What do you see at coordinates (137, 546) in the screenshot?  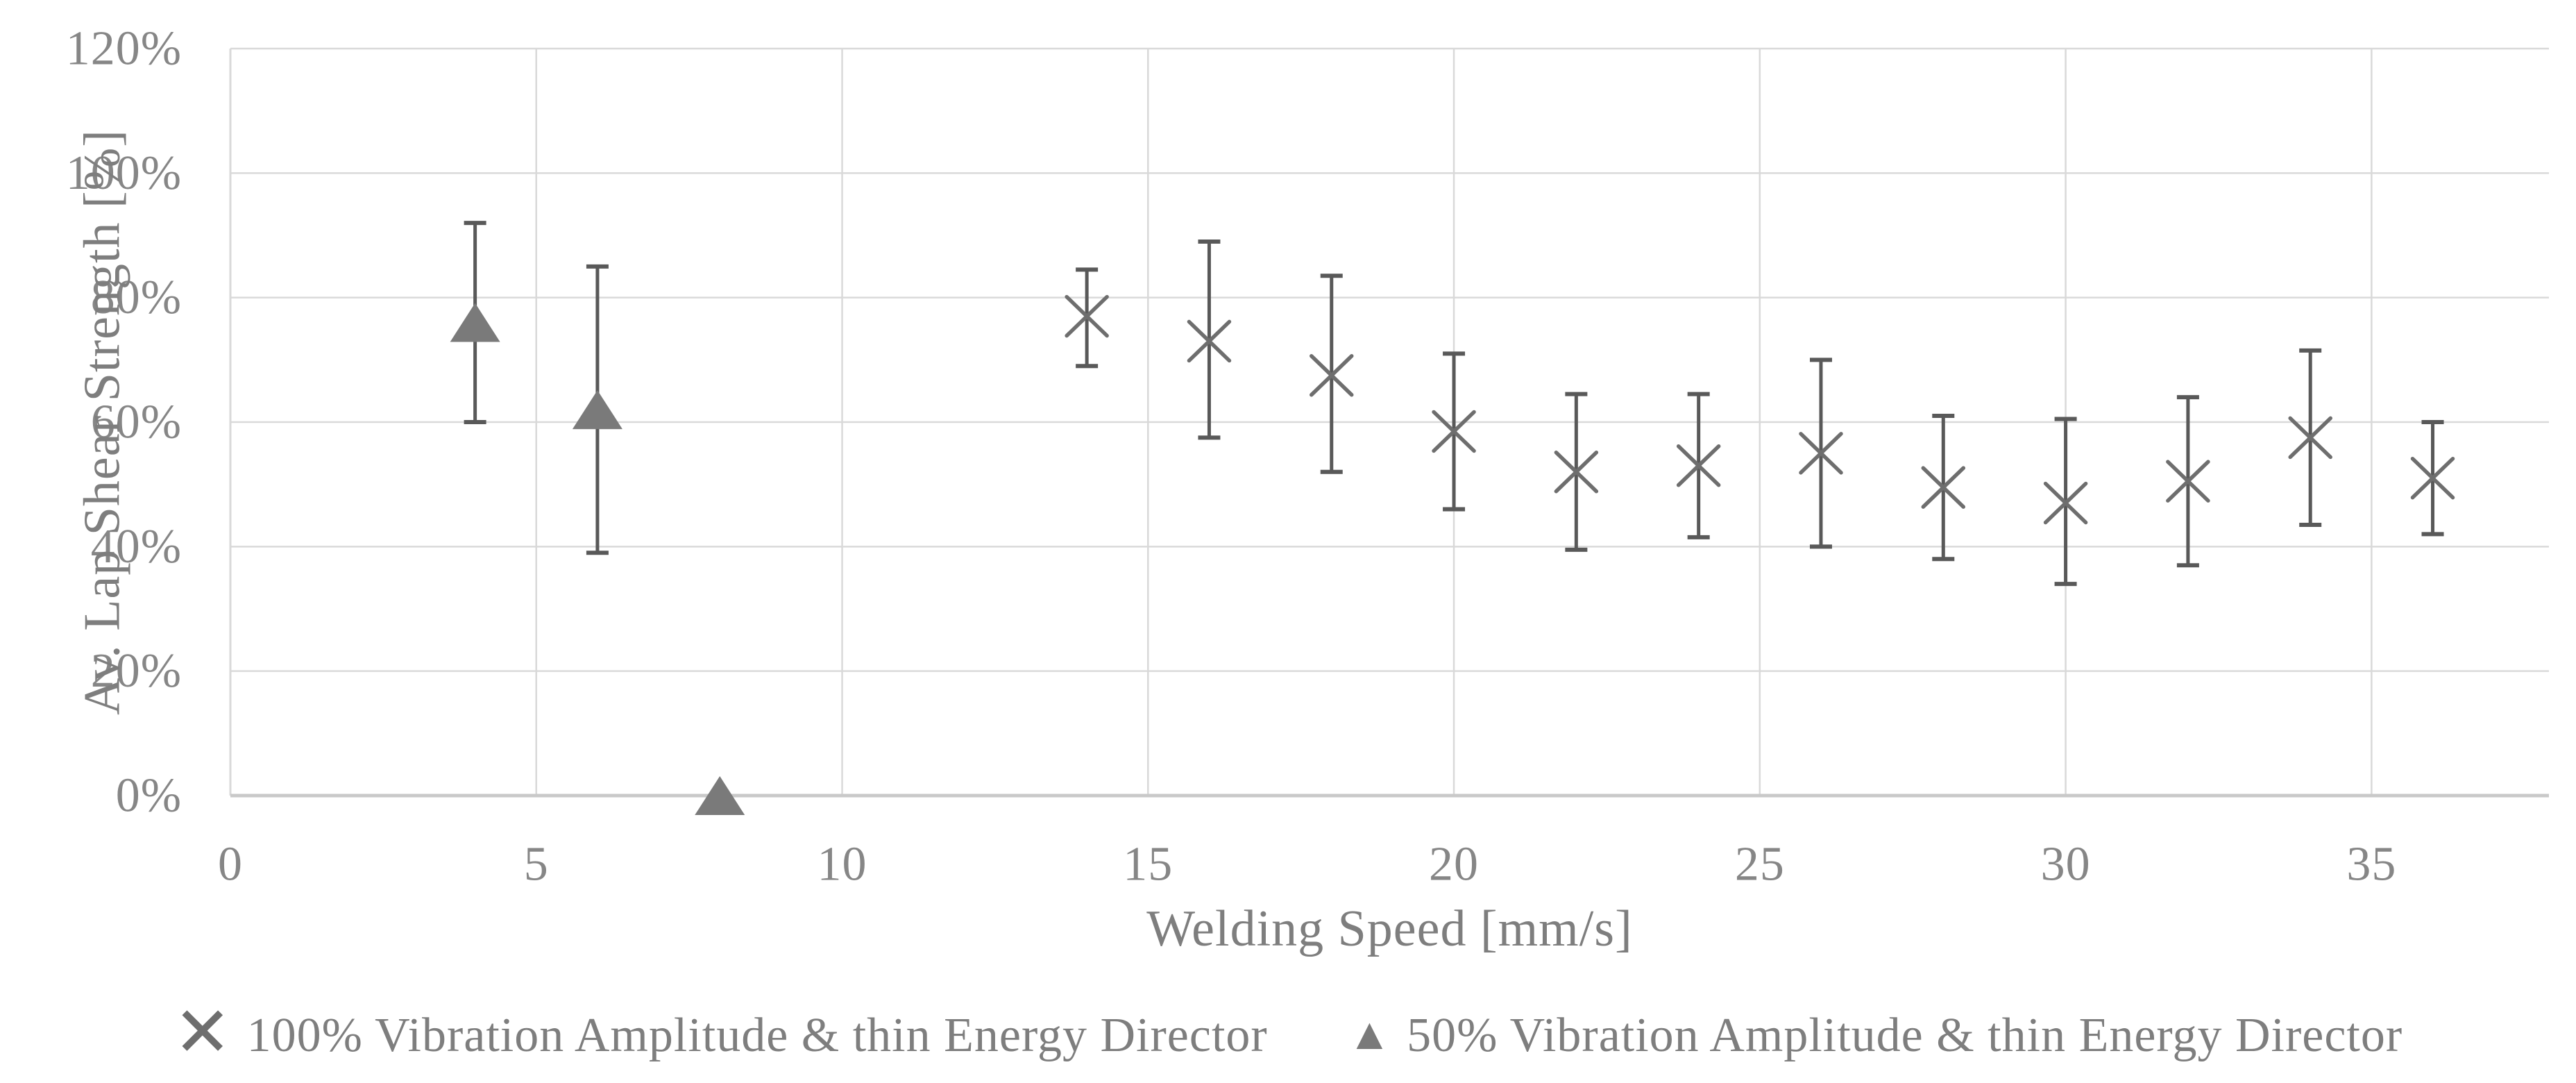 I see `y-tick-label: 40%` at bounding box center [137, 546].